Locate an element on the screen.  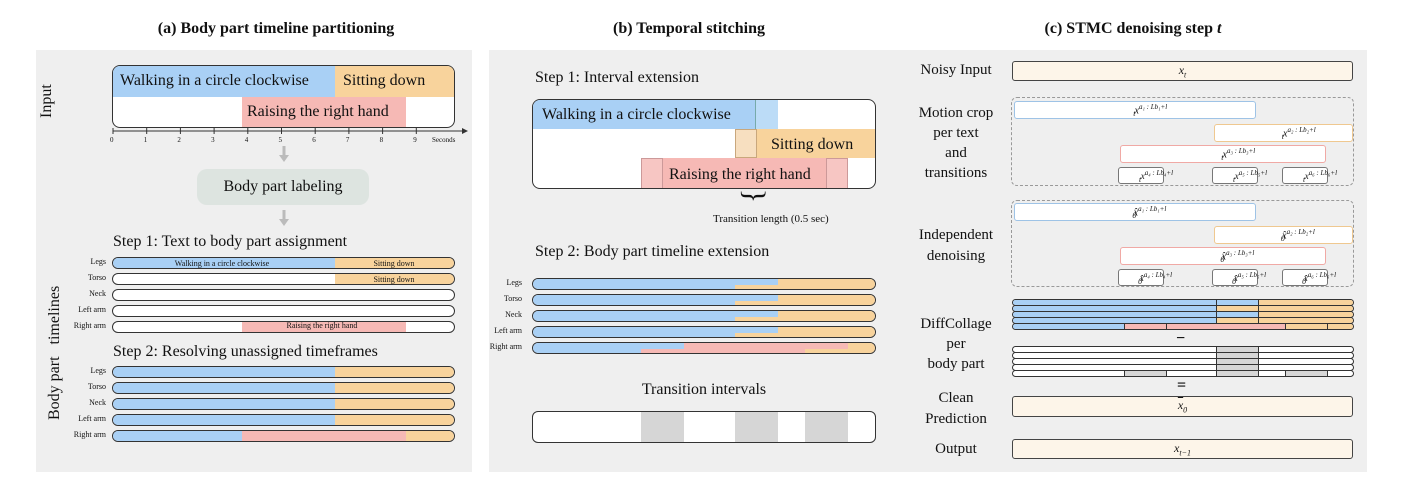
crop-item-math: xa₁ : Lb₁+lt is located at coordinates (1150, 111).